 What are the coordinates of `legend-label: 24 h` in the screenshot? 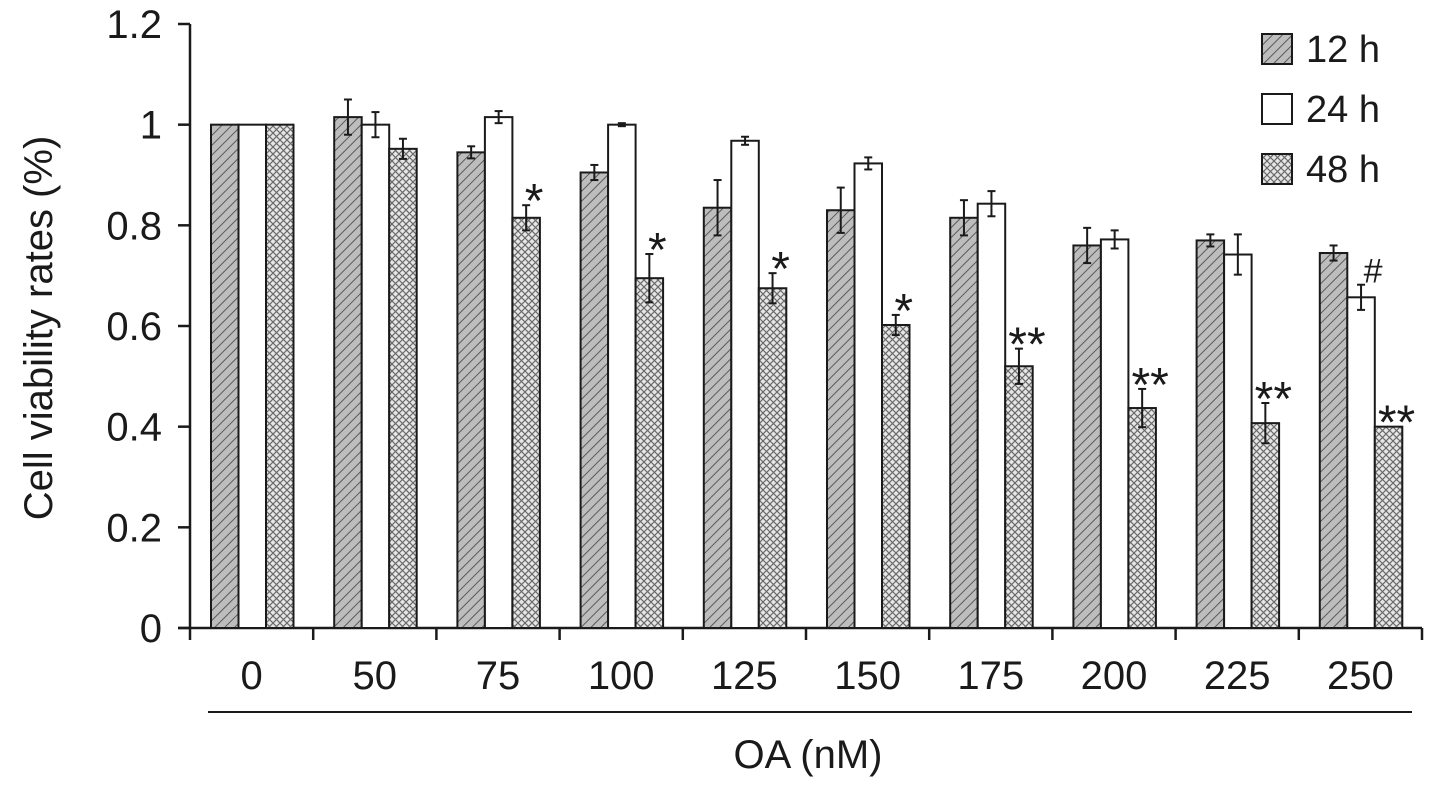 It's located at (1343, 110).